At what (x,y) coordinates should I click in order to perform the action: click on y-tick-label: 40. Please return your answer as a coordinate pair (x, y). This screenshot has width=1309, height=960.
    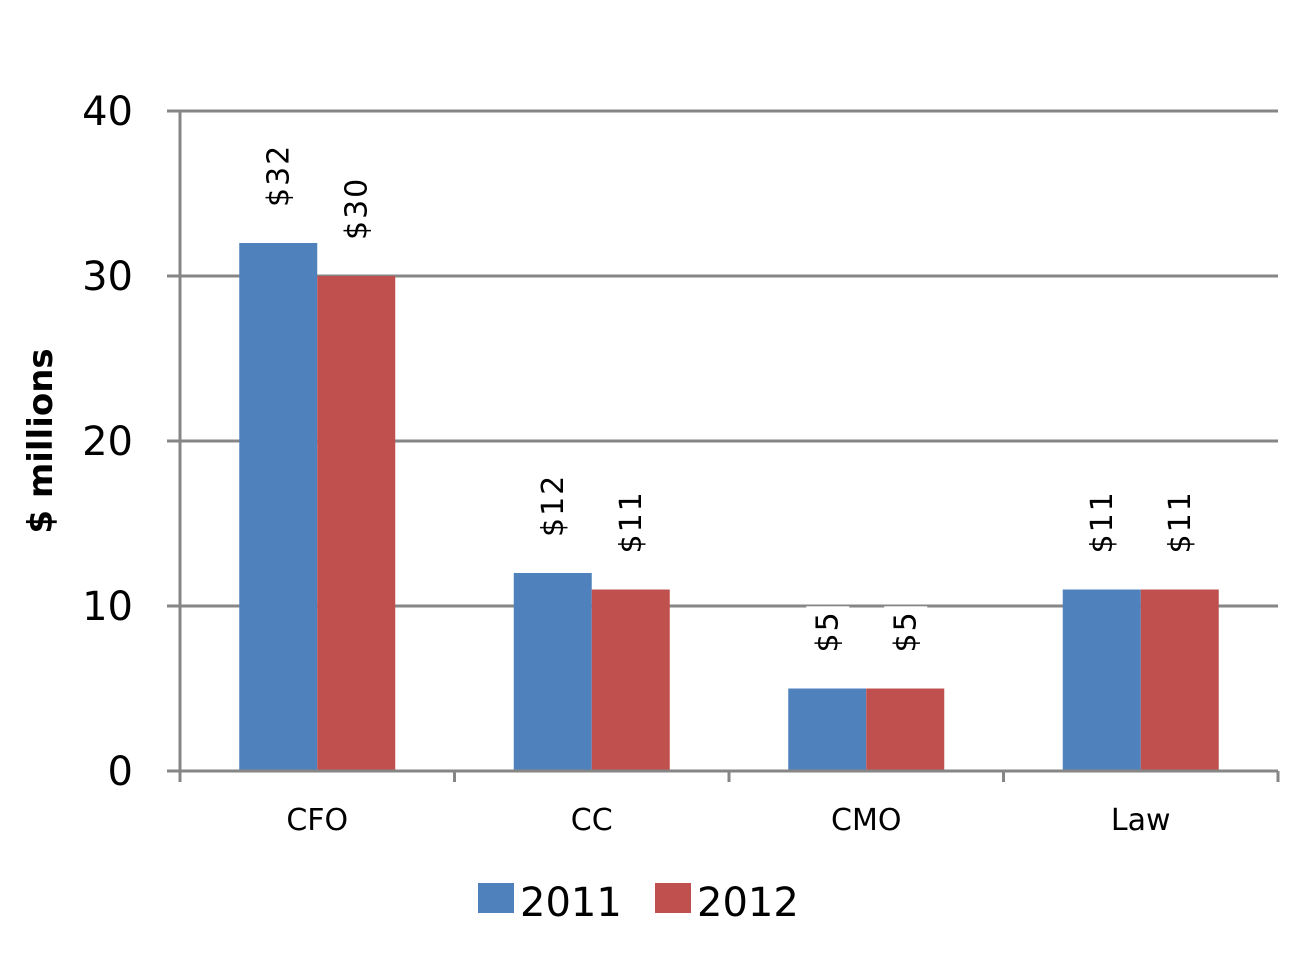
    Looking at the image, I should click on (107, 112).